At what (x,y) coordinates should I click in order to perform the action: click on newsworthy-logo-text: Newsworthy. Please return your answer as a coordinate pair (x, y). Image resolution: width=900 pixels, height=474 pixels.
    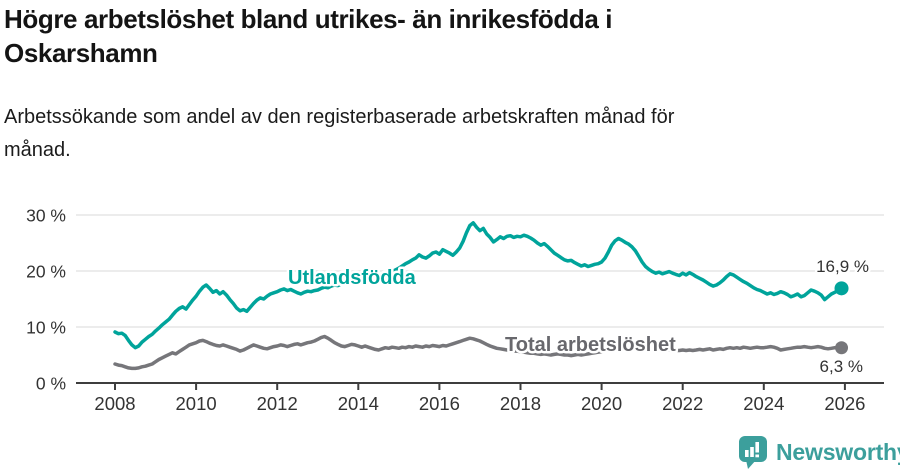
    Looking at the image, I should click on (838, 452).